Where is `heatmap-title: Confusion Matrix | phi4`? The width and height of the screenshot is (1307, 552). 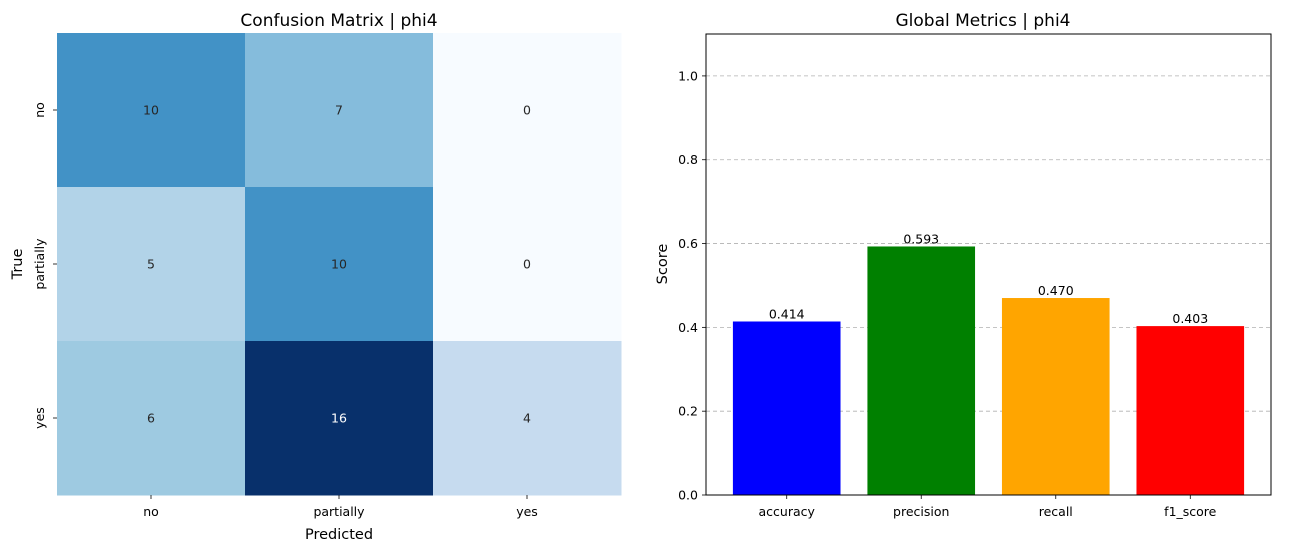 heatmap-title: Confusion Matrix | phi4 is located at coordinates (338, 21).